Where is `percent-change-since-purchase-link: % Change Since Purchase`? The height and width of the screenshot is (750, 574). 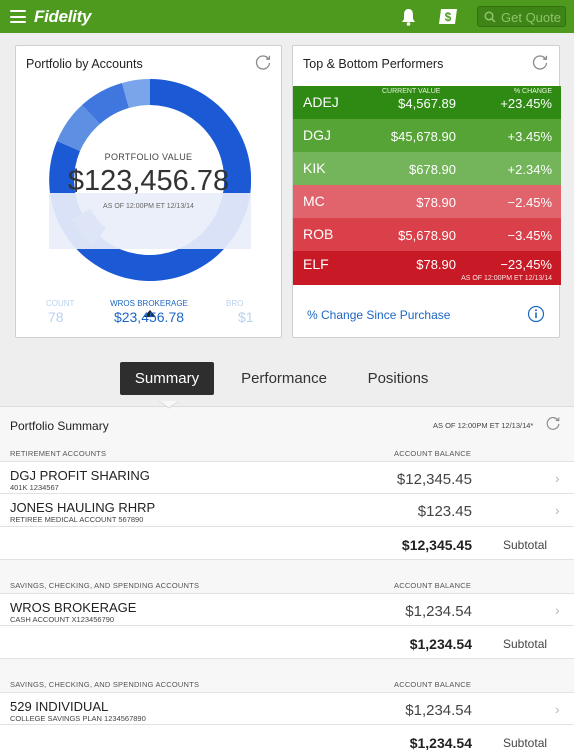 percent-change-since-purchase-link: % Change Since Purchase is located at coordinates (379, 315).